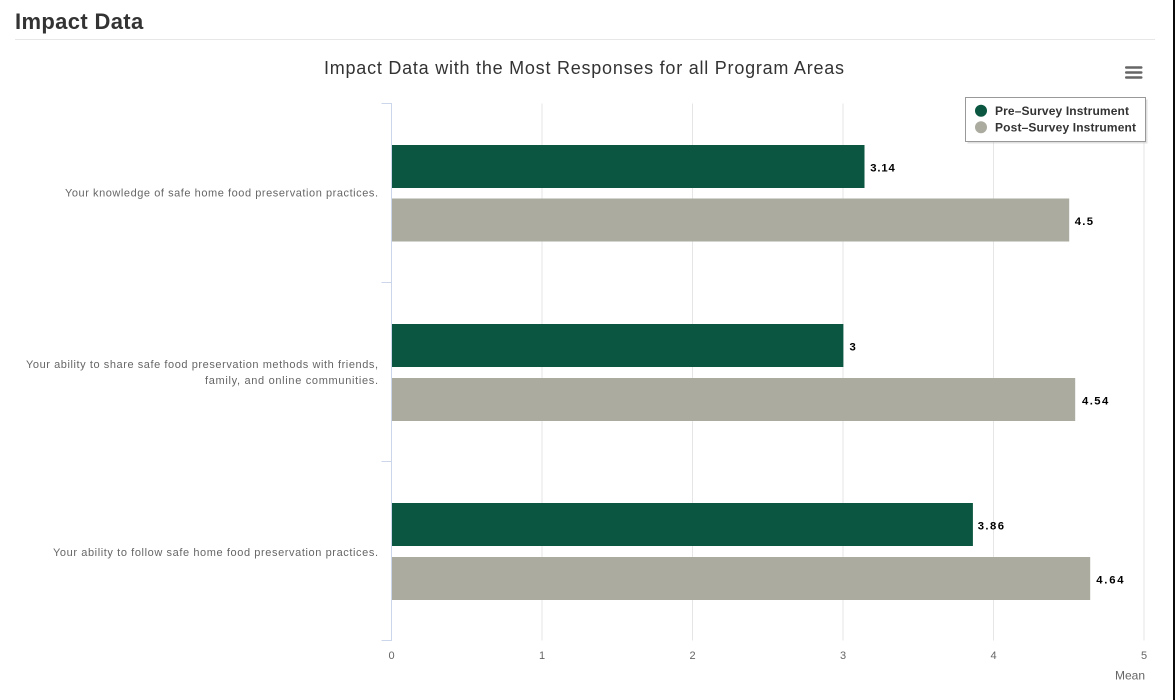 The height and width of the screenshot is (700, 1175). What do you see at coordinates (1144, 656) in the screenshot?
I see `svg-text: 5` at bounding box center [1144, 656].